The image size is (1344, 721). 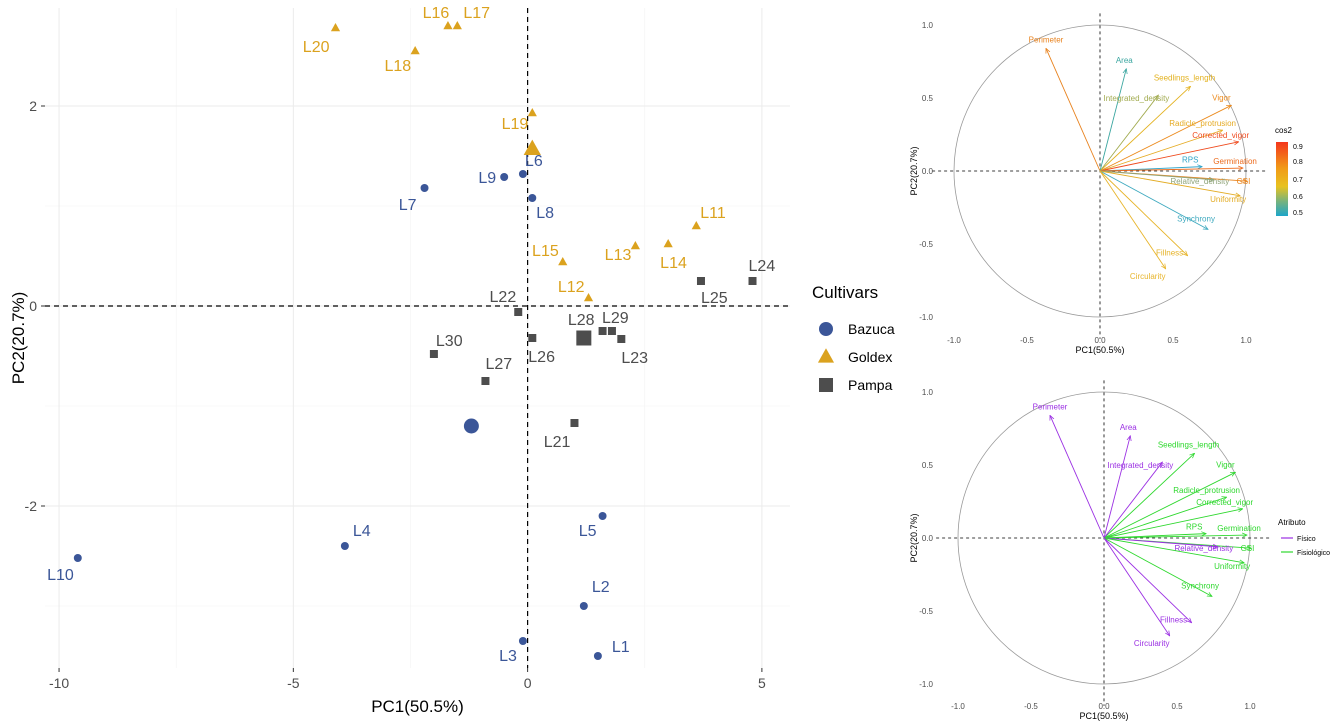 What do you see at coordinates (673, 263) in the screenshot?
I see `point-label-l14: L14` at bounding box center [673, 263].